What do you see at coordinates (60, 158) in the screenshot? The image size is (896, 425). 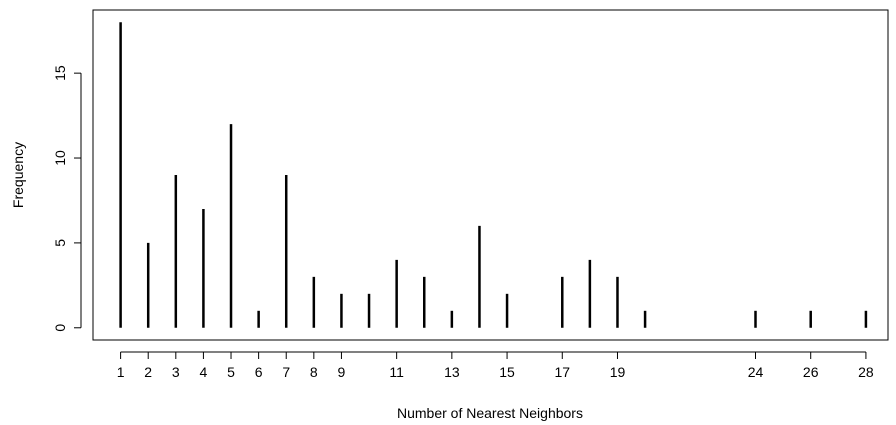 I see `y-tick-label-10: 10` at bounding box center [60, 158].